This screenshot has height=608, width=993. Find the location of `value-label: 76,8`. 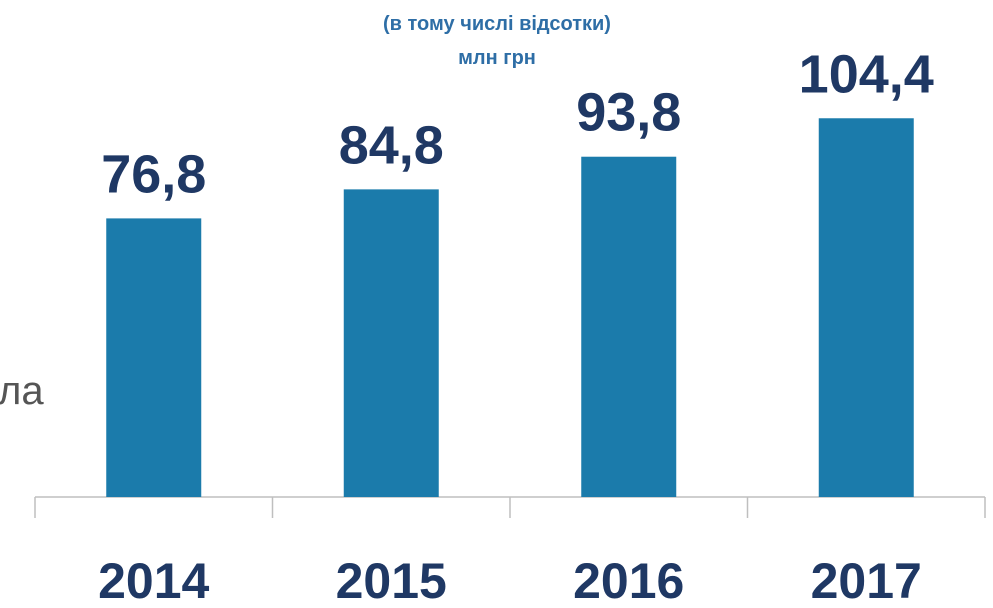

value-label: 76,8 is located at coordinates (153, 174).